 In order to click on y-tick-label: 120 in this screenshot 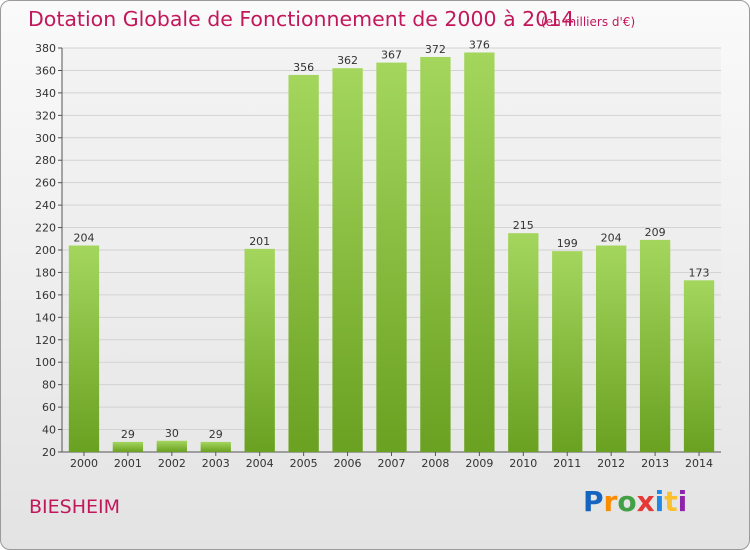, I will do `click(45, 340)`.